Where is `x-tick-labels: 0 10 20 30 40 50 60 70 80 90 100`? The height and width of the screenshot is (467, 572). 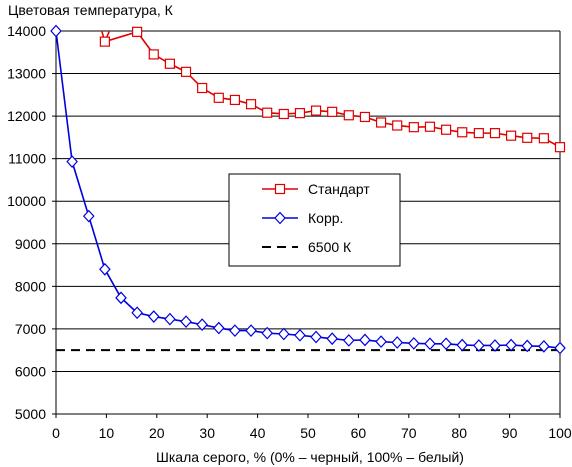 x-tick-labels: 0 10 20 30 40 50 60 70 80 90 100 is located at coordinates (312, 433).